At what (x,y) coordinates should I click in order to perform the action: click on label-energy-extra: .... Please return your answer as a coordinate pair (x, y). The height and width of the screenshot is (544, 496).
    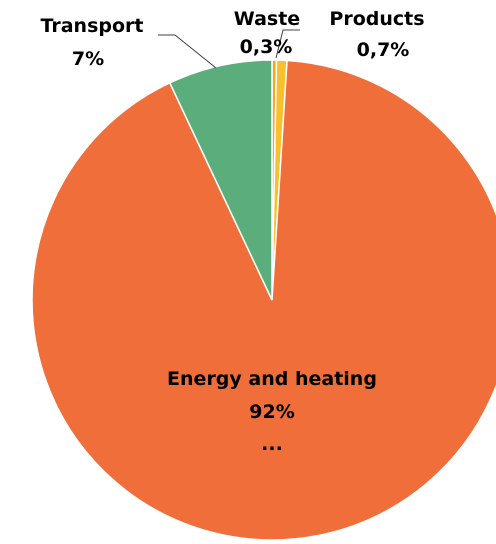
    Looking at the image, I should click on (272, 444).